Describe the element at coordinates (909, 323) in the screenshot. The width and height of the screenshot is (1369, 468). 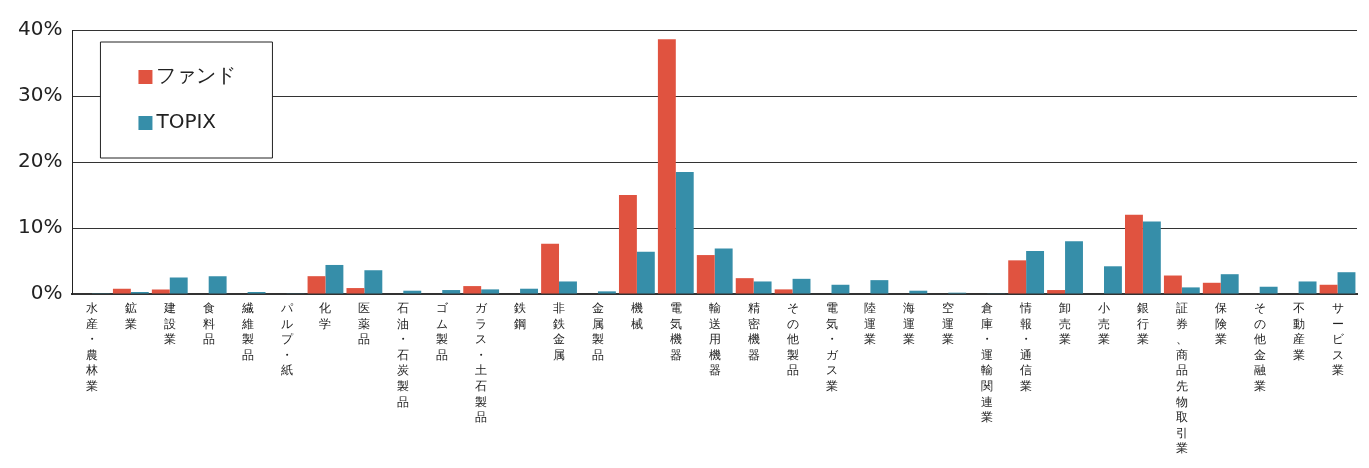
I see `x-tick-label: 海運業` at that location.